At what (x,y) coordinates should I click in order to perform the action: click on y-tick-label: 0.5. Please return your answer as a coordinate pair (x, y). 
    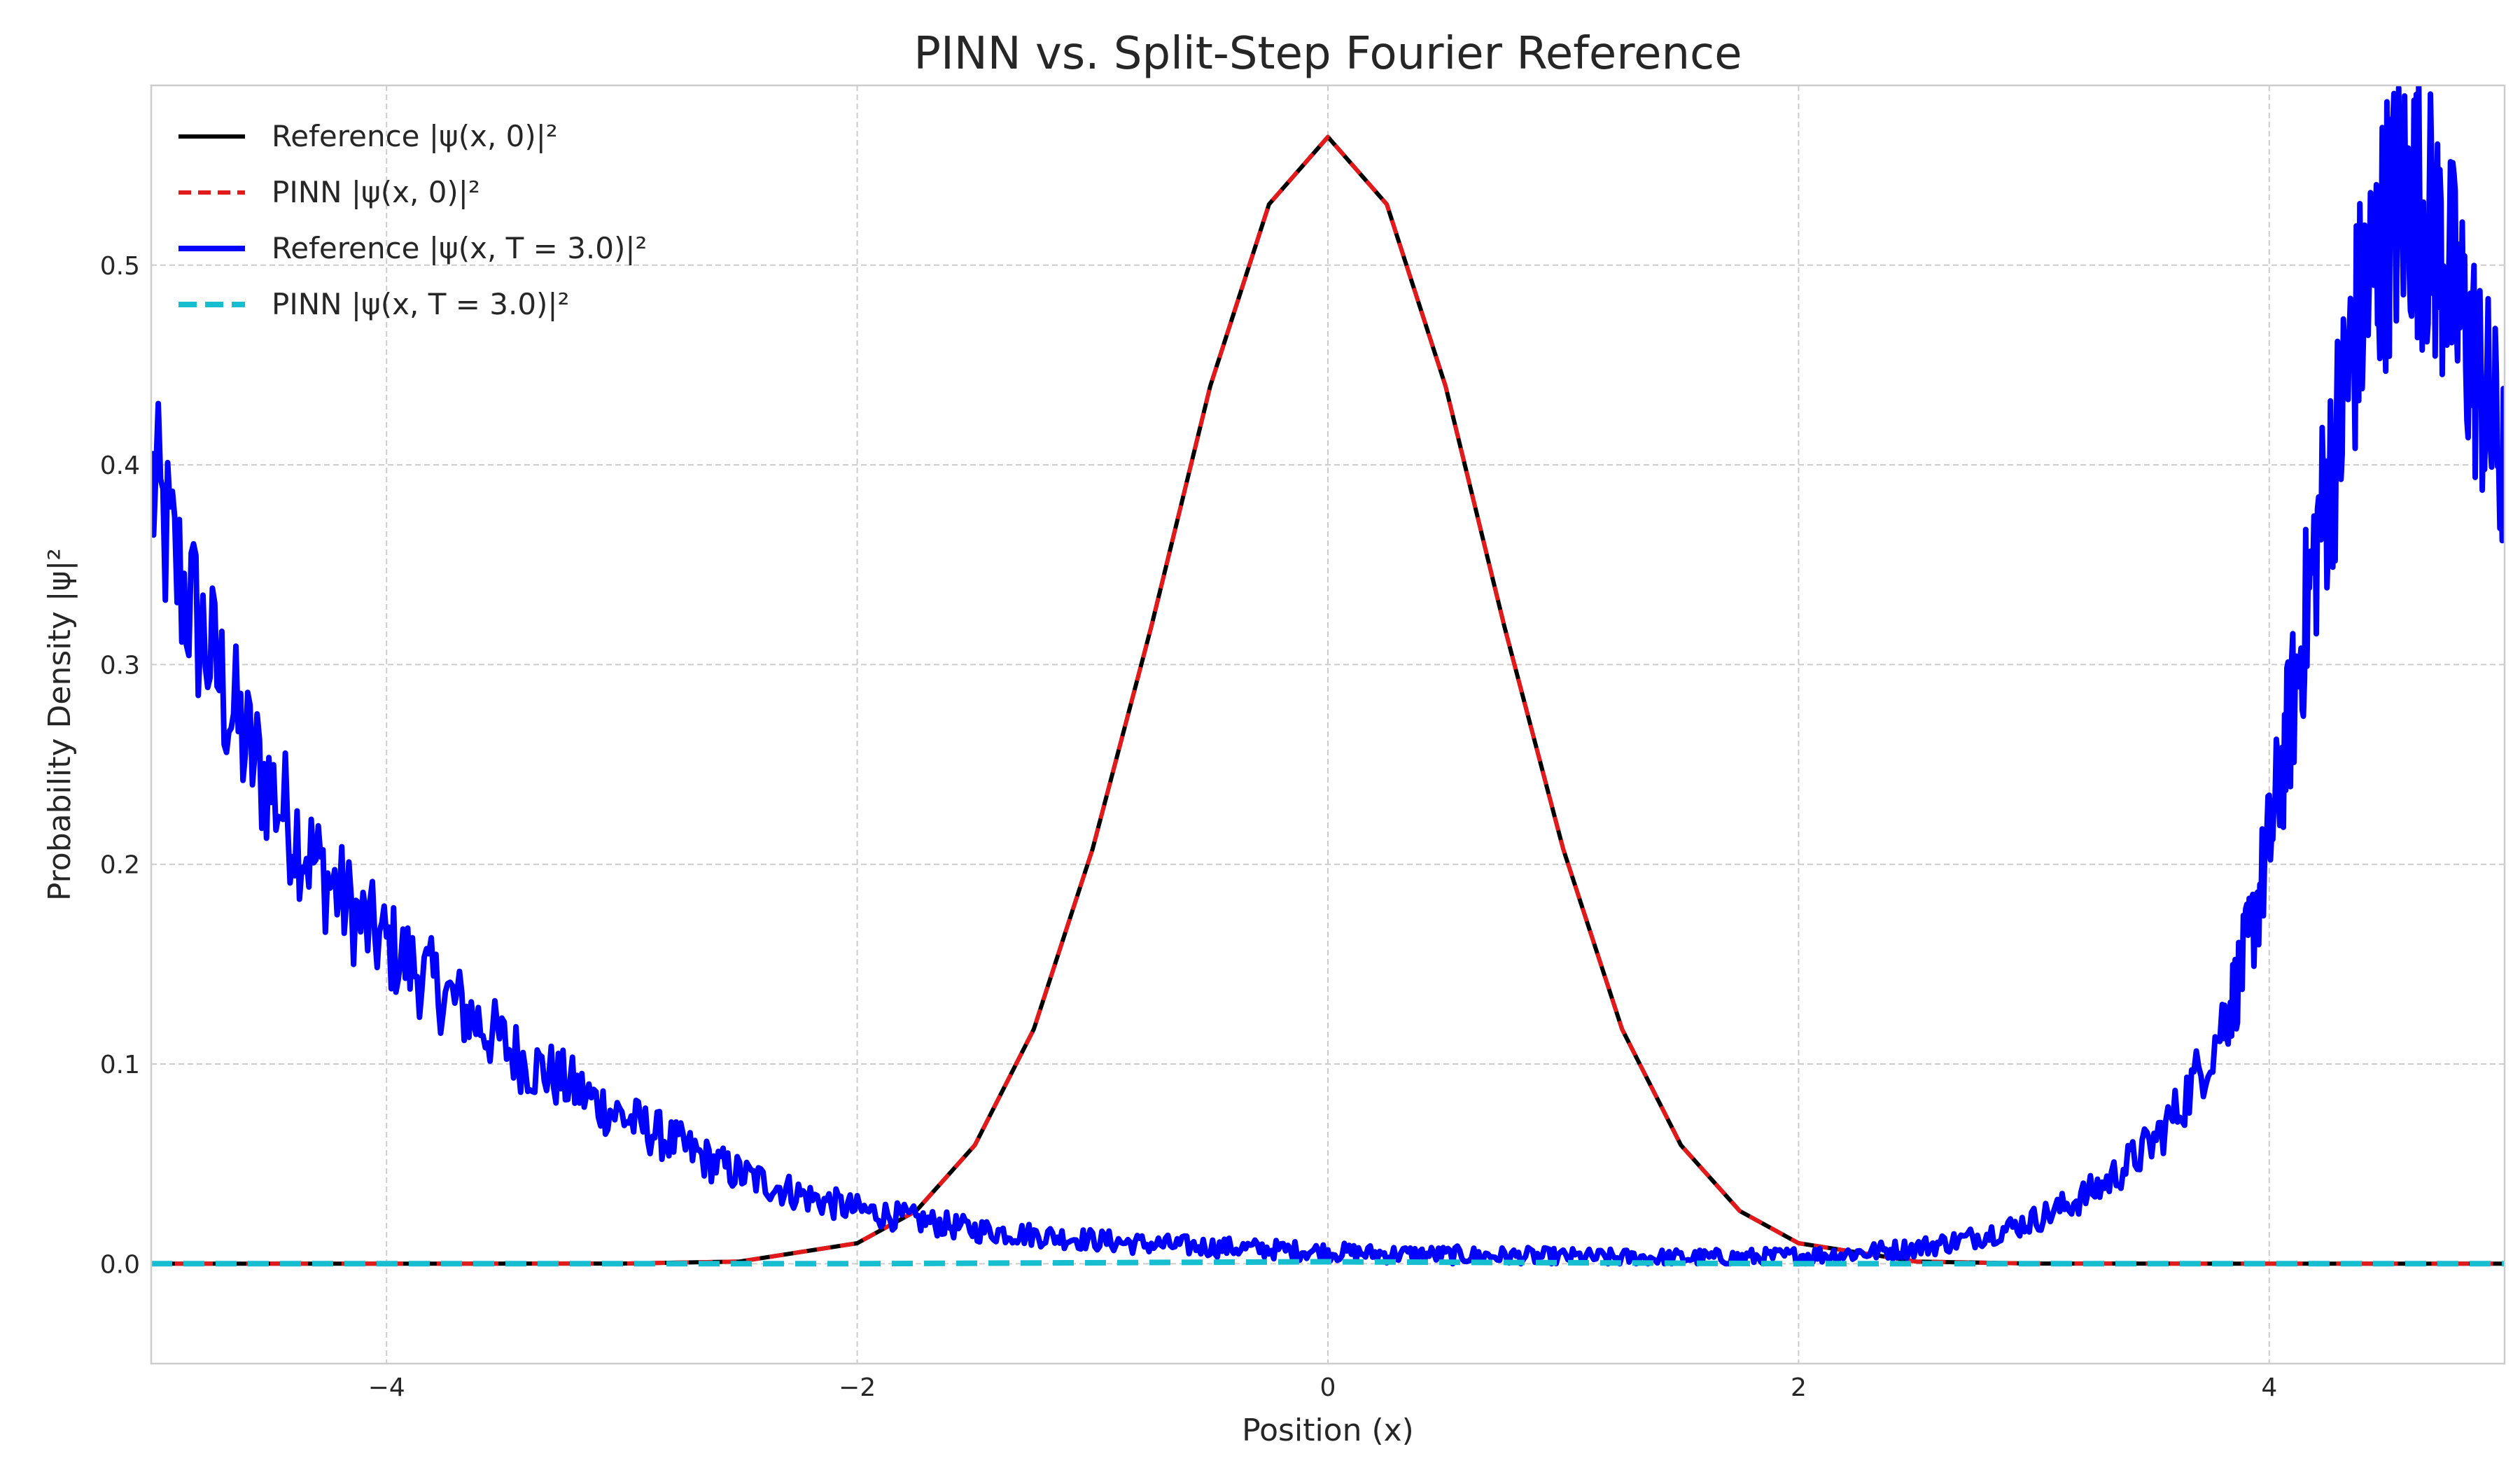
    Looking at the image, I should click on (120, 266).